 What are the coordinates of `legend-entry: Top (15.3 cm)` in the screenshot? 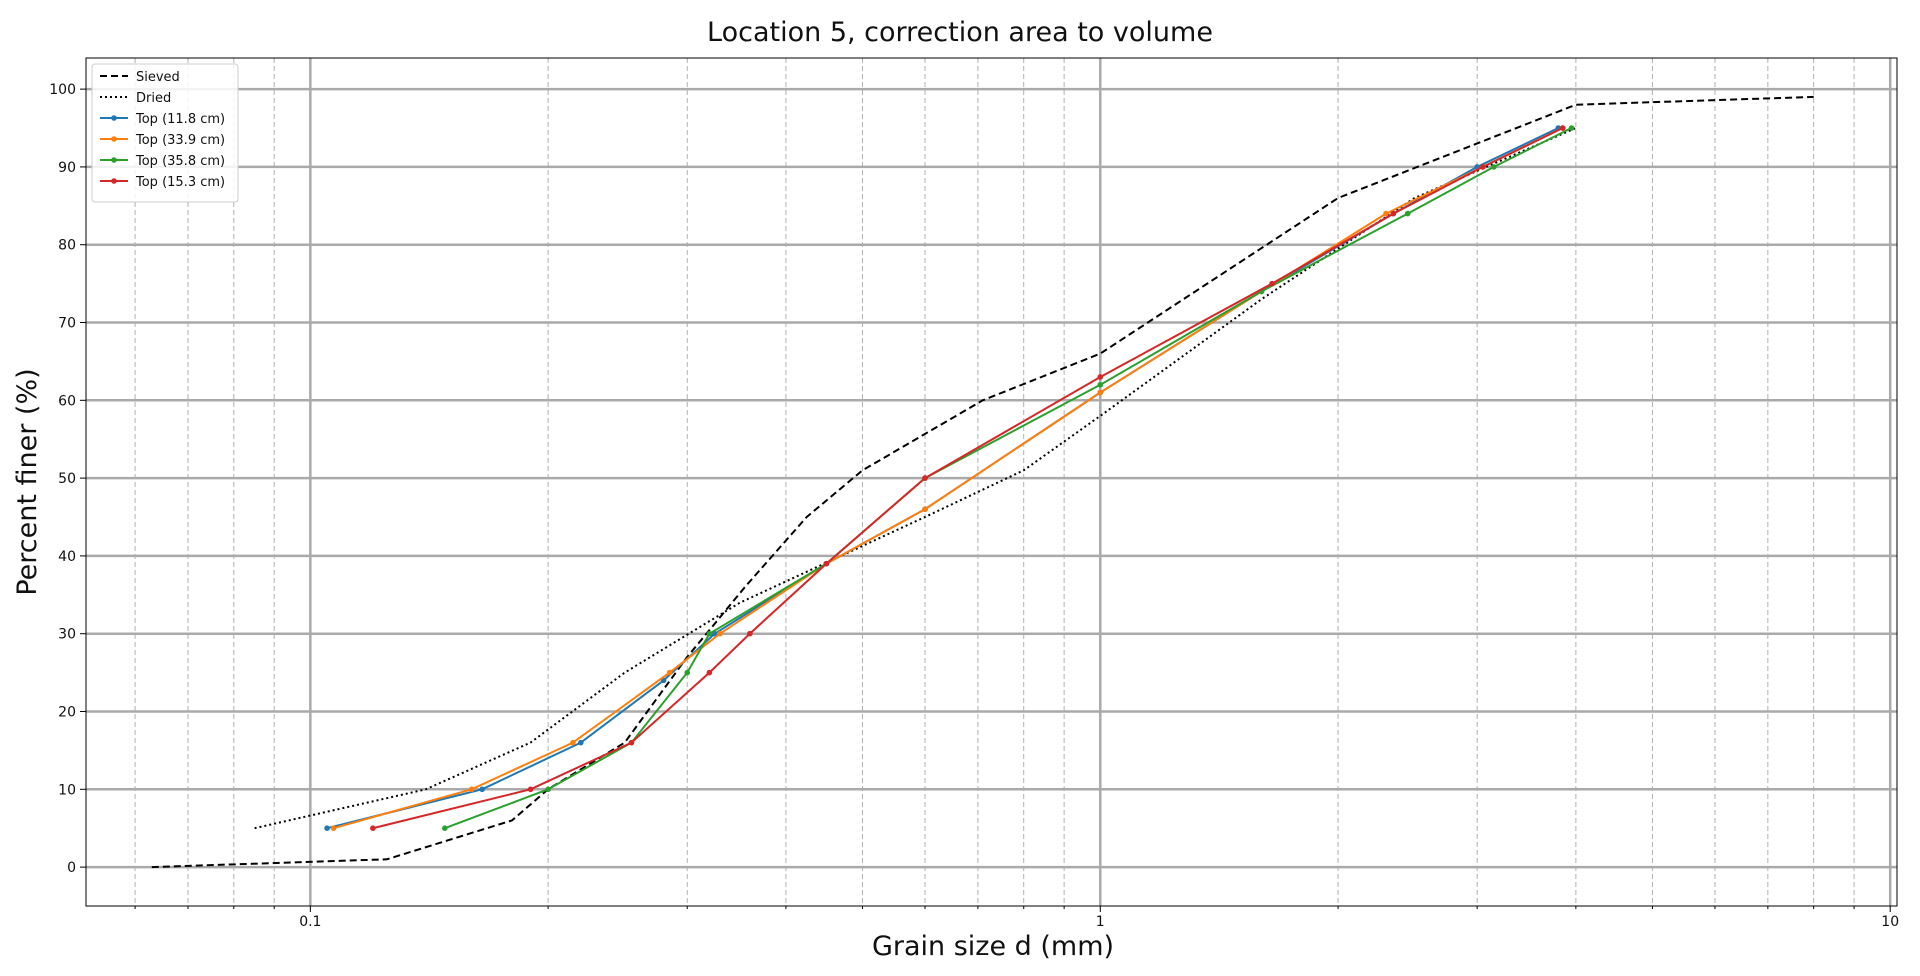 It's located at (180, 182).